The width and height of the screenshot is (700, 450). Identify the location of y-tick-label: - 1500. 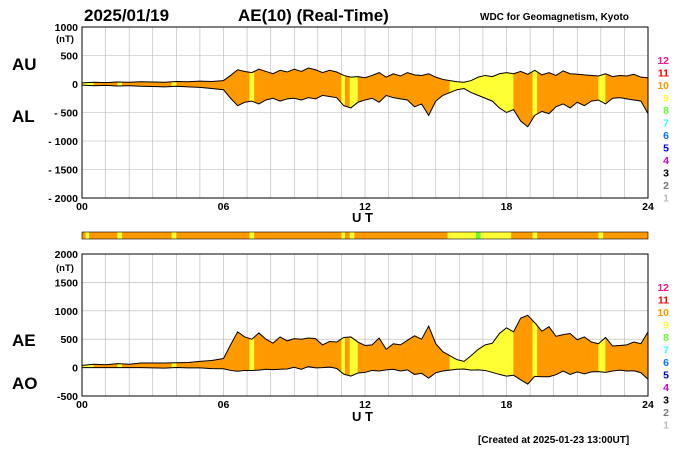
(63, 171).